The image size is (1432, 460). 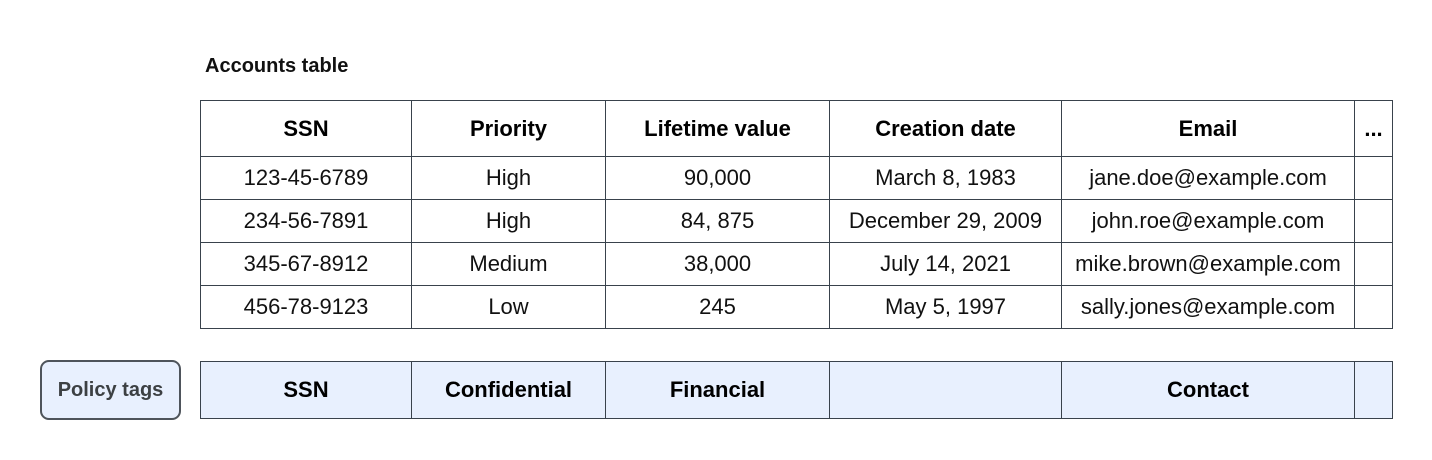 What do you see at coordinates (1208, 178) in the screenshot?
I see `cell-email: jane.doe@example.com` at bounding box center [1208, 178].